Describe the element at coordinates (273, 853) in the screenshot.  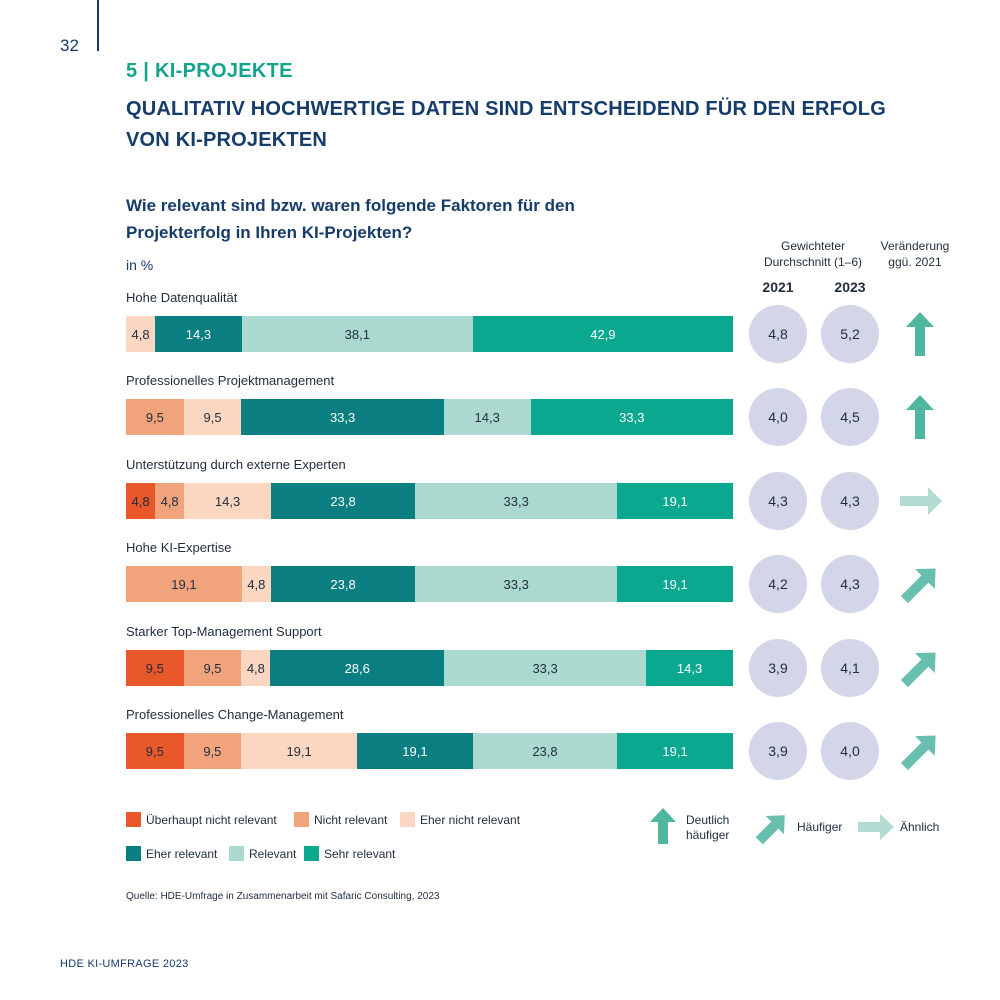
I see `legend-label: Relevant` at that location.